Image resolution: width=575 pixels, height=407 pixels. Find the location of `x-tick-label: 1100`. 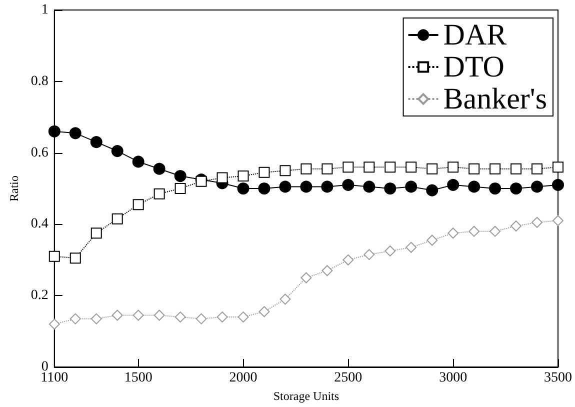

x-tick-label: 1100 is located at coordinates (54, 378).